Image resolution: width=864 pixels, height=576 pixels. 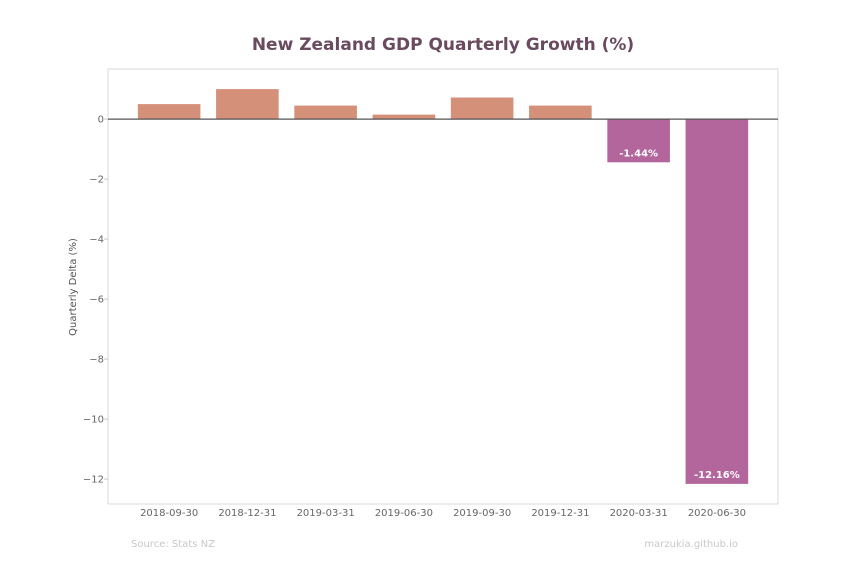 What do you see at coordinates (691, 544) in the screenshot?
I see `credit-note: marzukia.github.io` at bounding box center [691, 544].